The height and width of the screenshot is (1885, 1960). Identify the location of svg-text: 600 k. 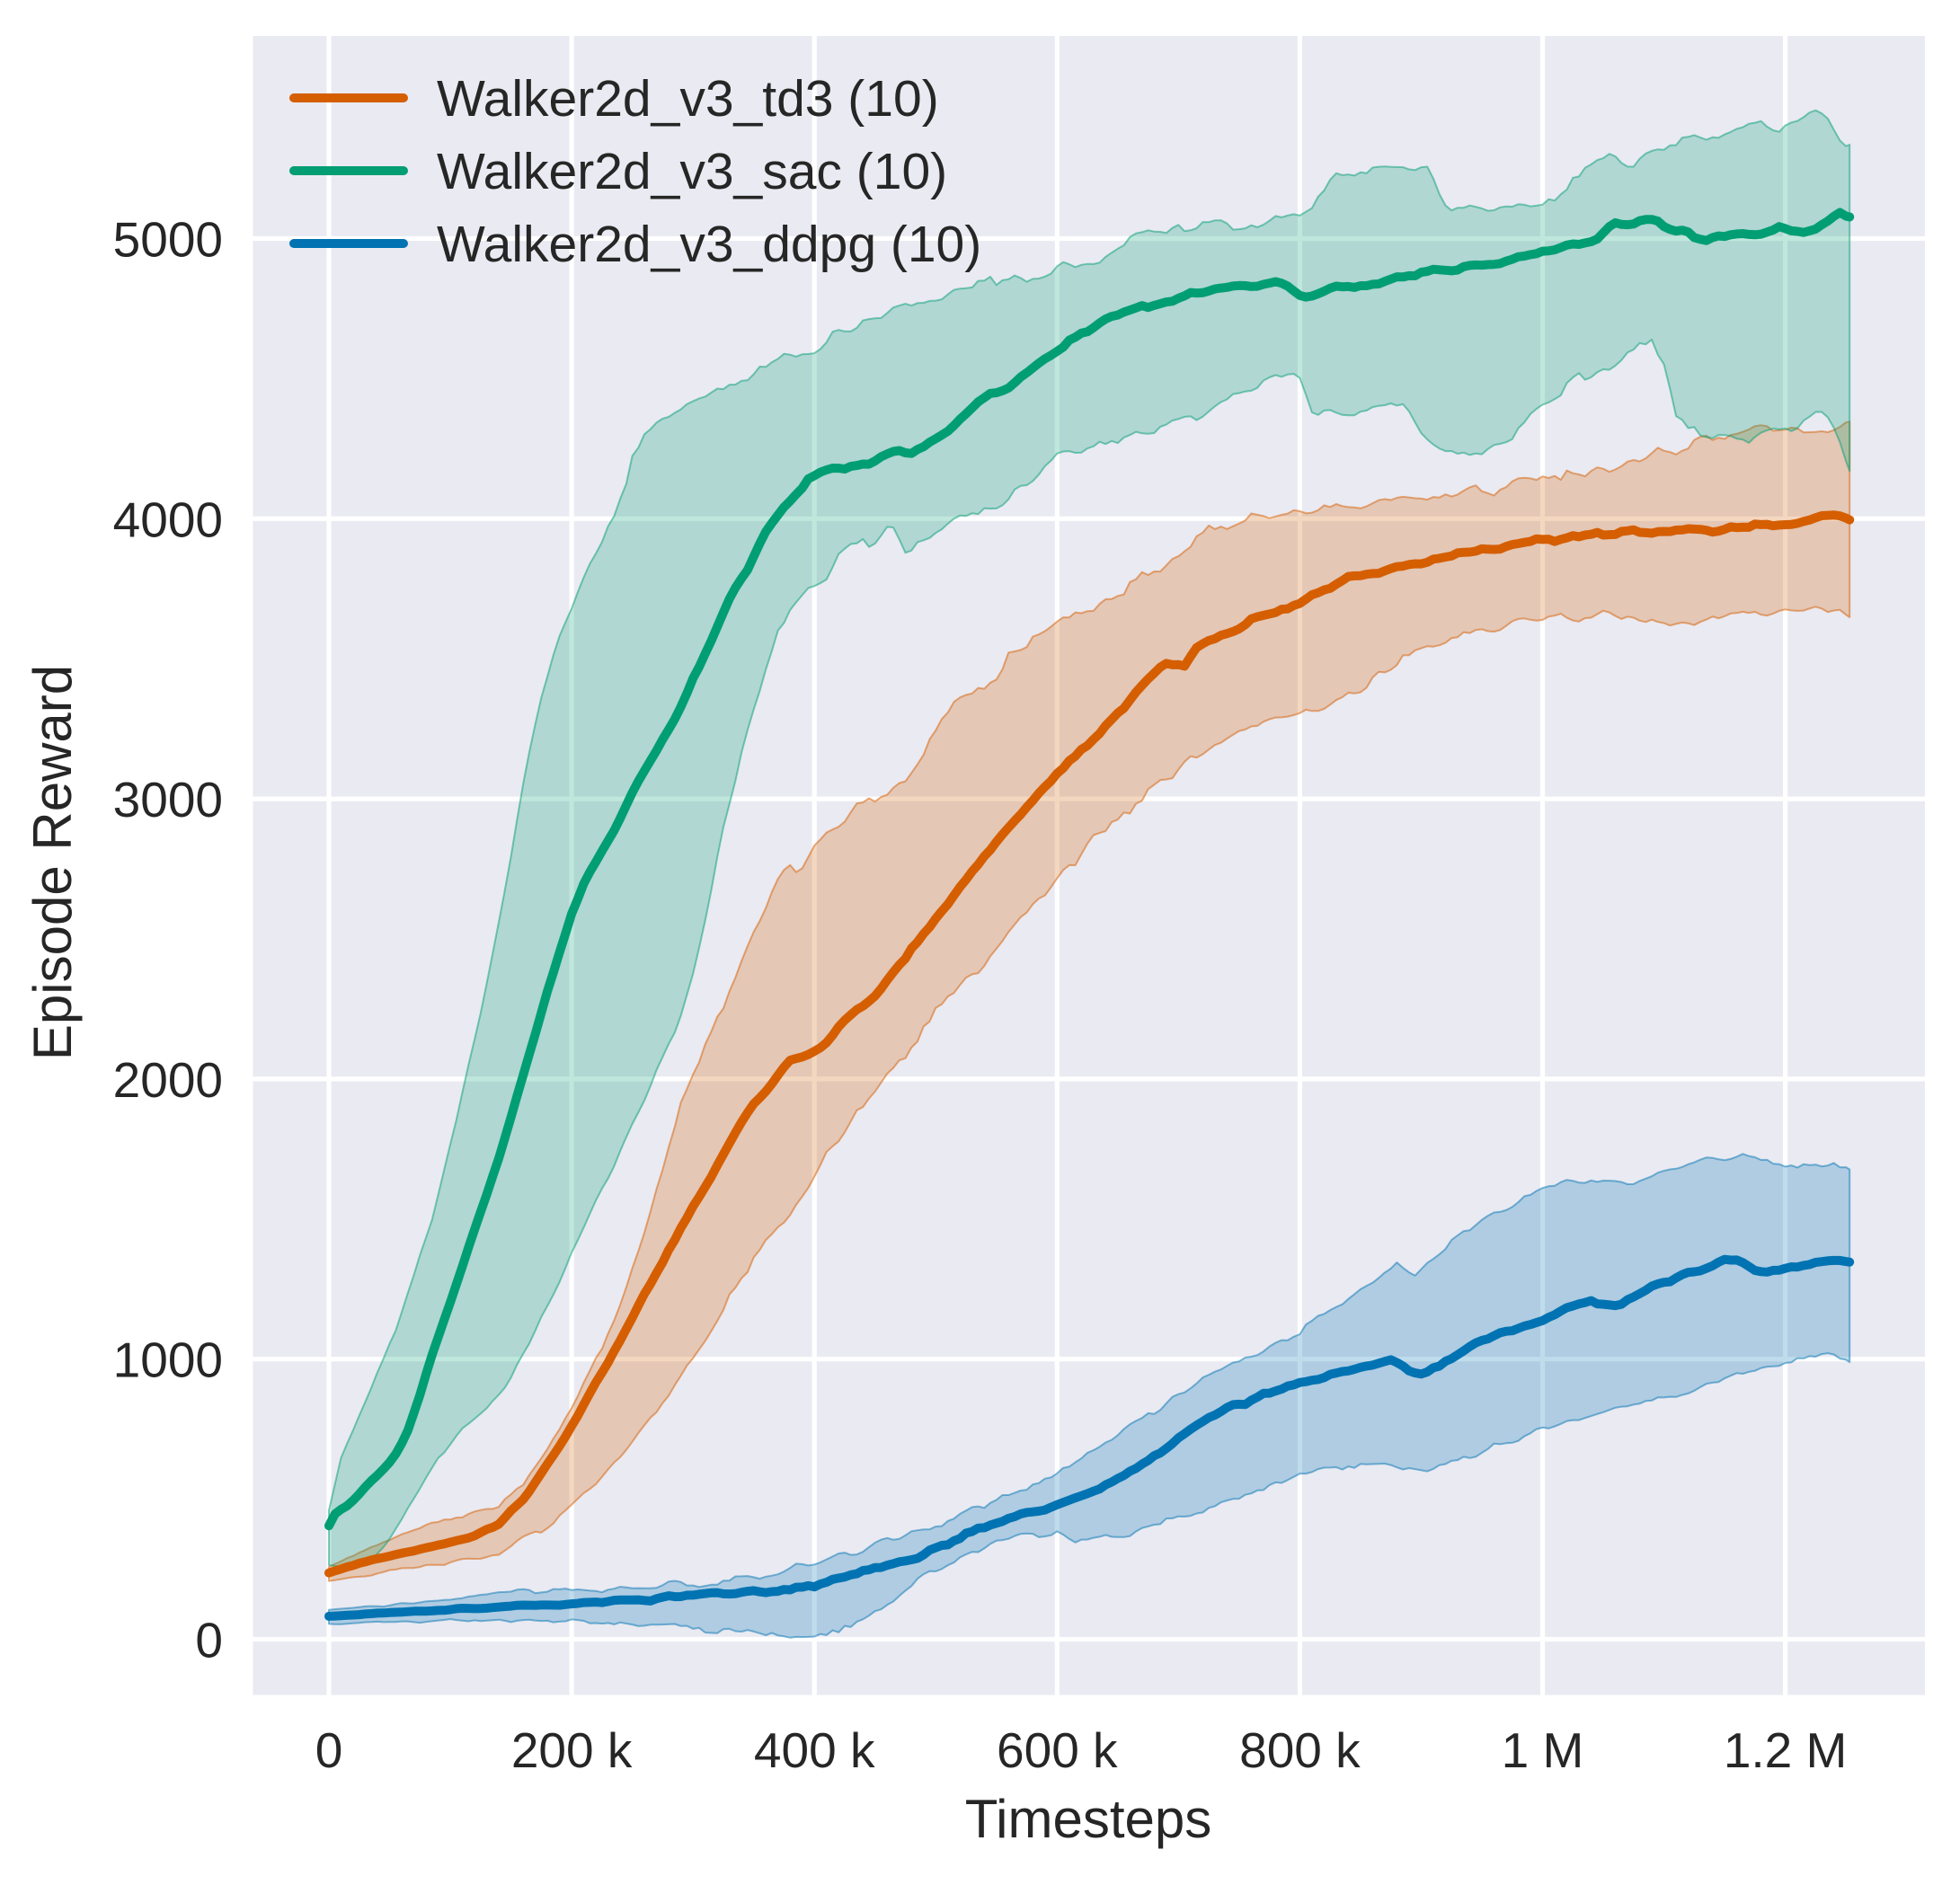
(1057, 1750).